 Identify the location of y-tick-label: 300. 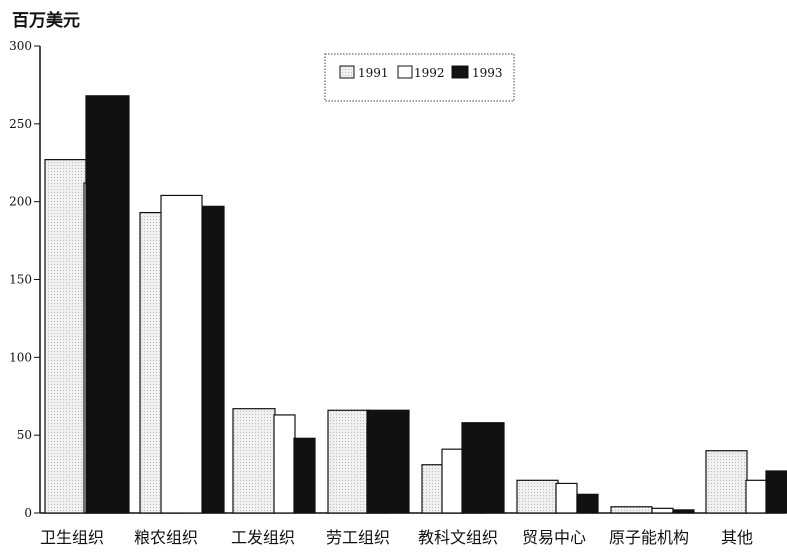
(20, 46).